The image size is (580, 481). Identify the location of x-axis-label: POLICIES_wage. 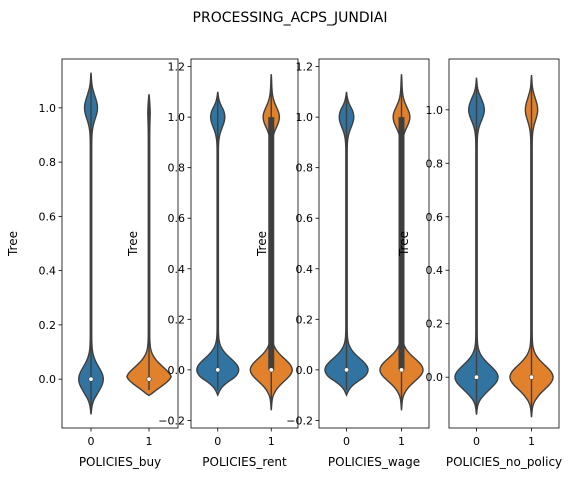
(374, 462).